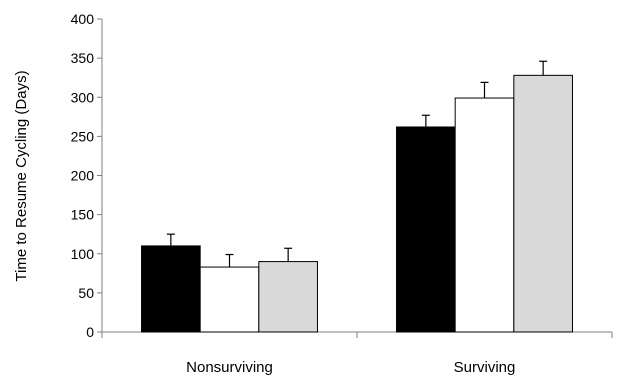  I want to click on y-tick-label: 100, so click(83, 254).